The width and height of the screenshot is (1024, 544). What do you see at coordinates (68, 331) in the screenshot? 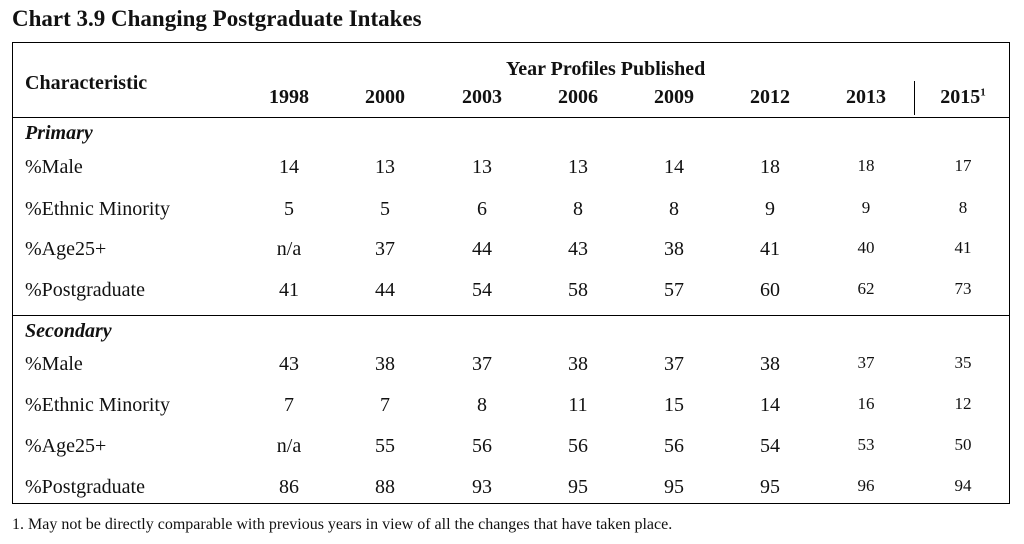
I see `section-secondary-heading: Secondary` at bounding box center [68, 331].